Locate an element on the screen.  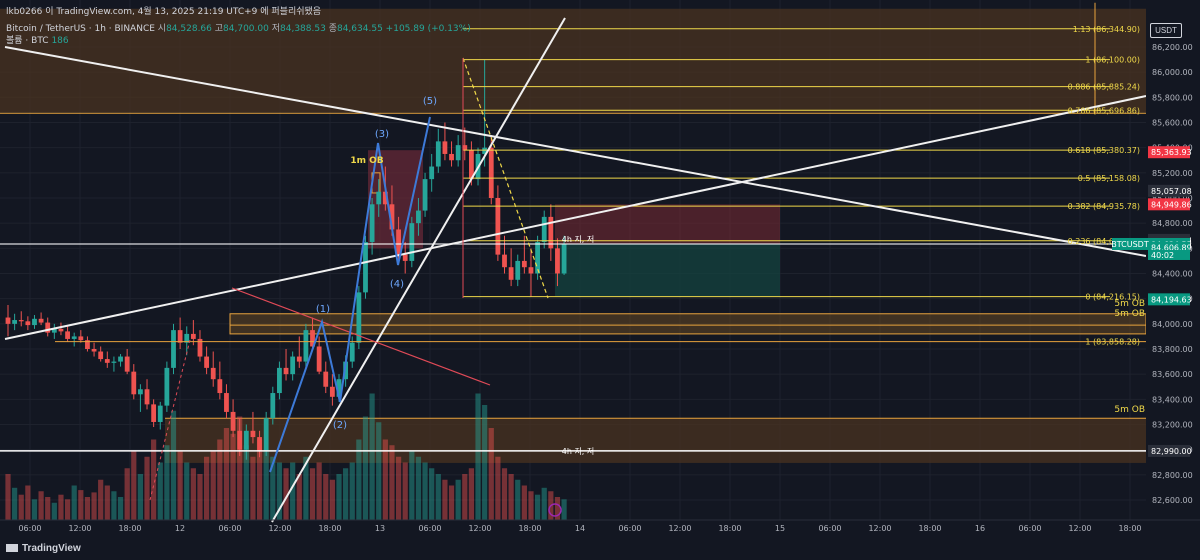
fib-label: 0.786 (85,696.86) is located at coordinates (1104, 110).